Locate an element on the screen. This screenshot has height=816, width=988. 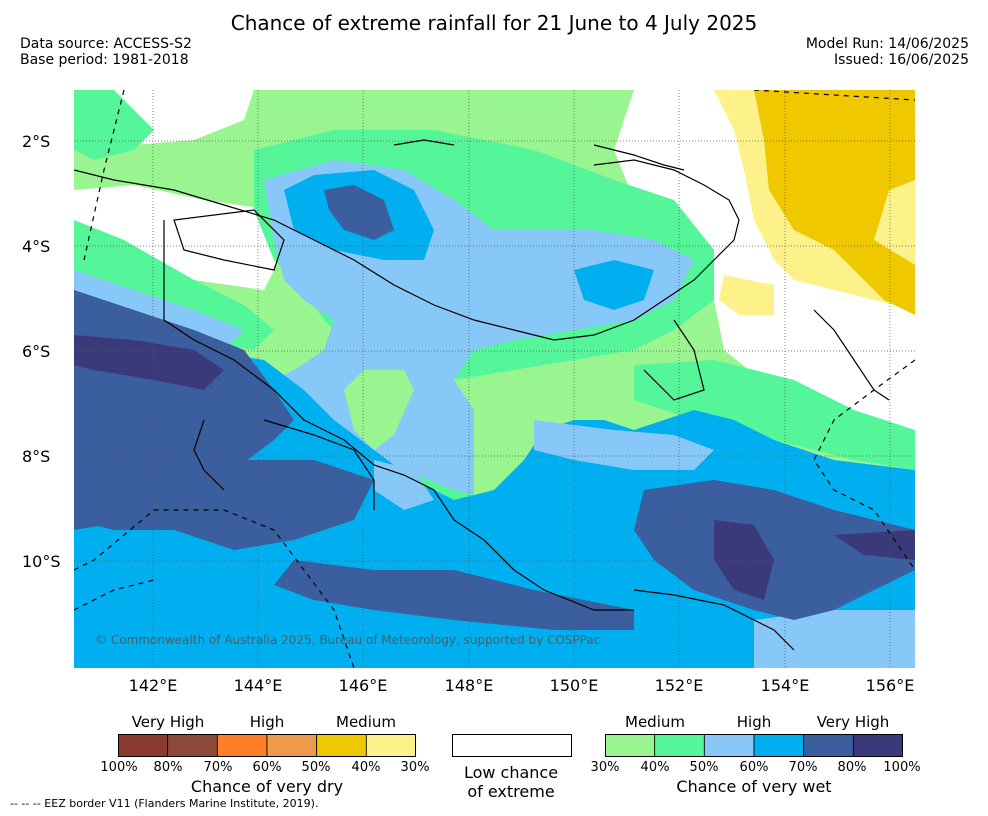
lon-label: 156°E is located at coordinates (890, 685).